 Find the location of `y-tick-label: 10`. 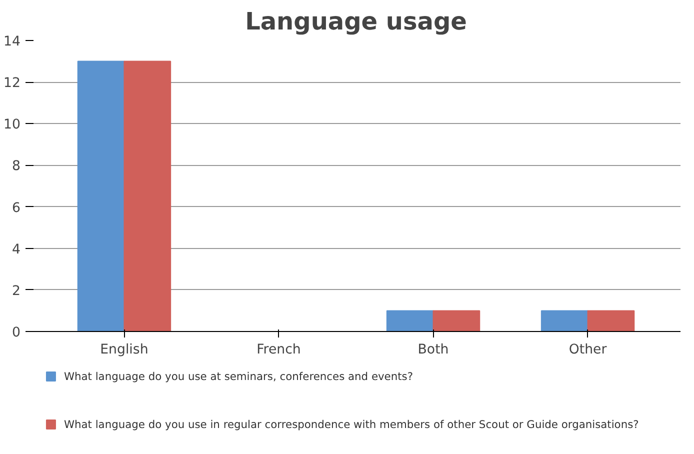

y-tick-label: 10 is located at coordinates (12, 125).